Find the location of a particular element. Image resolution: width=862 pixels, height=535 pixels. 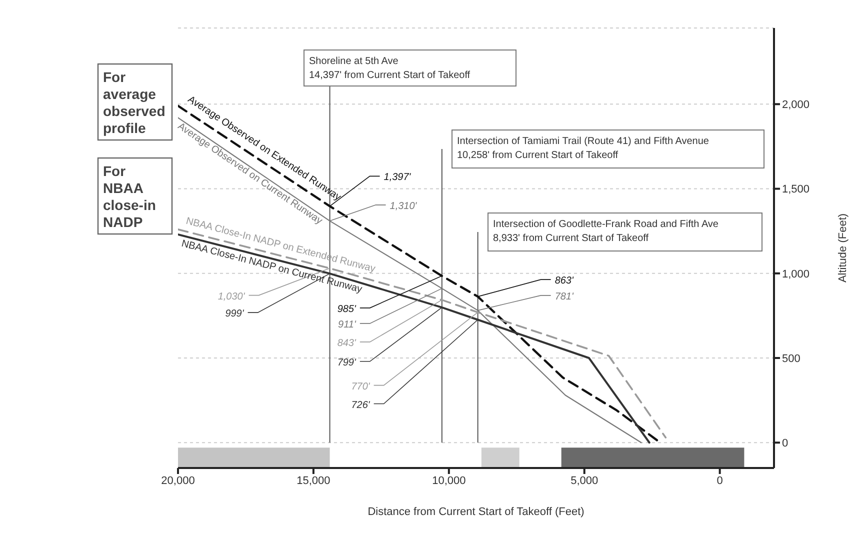

data-label: 985' is located at coordinates (347, 309).